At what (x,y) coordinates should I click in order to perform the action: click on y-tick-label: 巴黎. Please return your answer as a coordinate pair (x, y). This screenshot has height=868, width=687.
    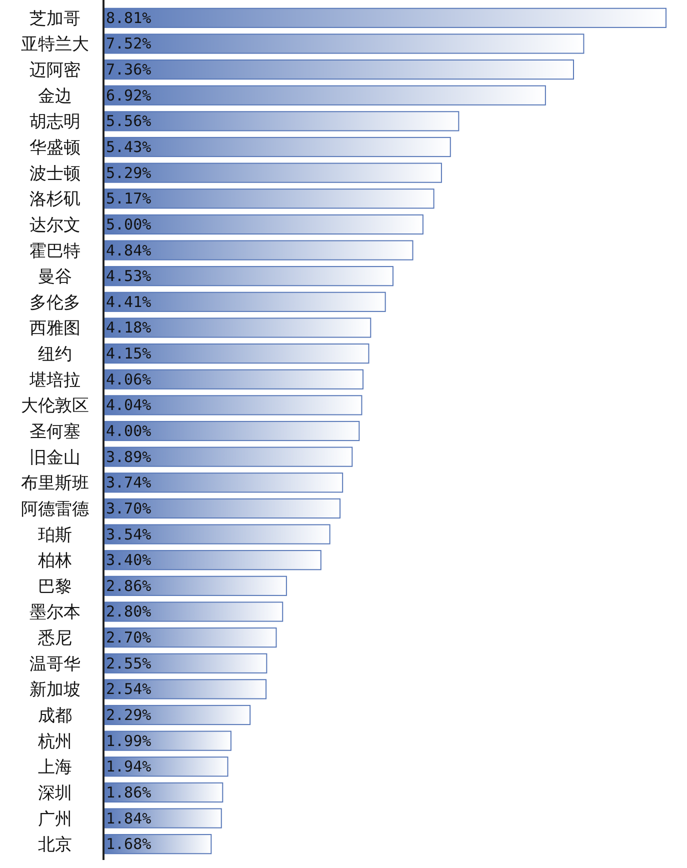
    Looking at the image, I should click on (55, 586).